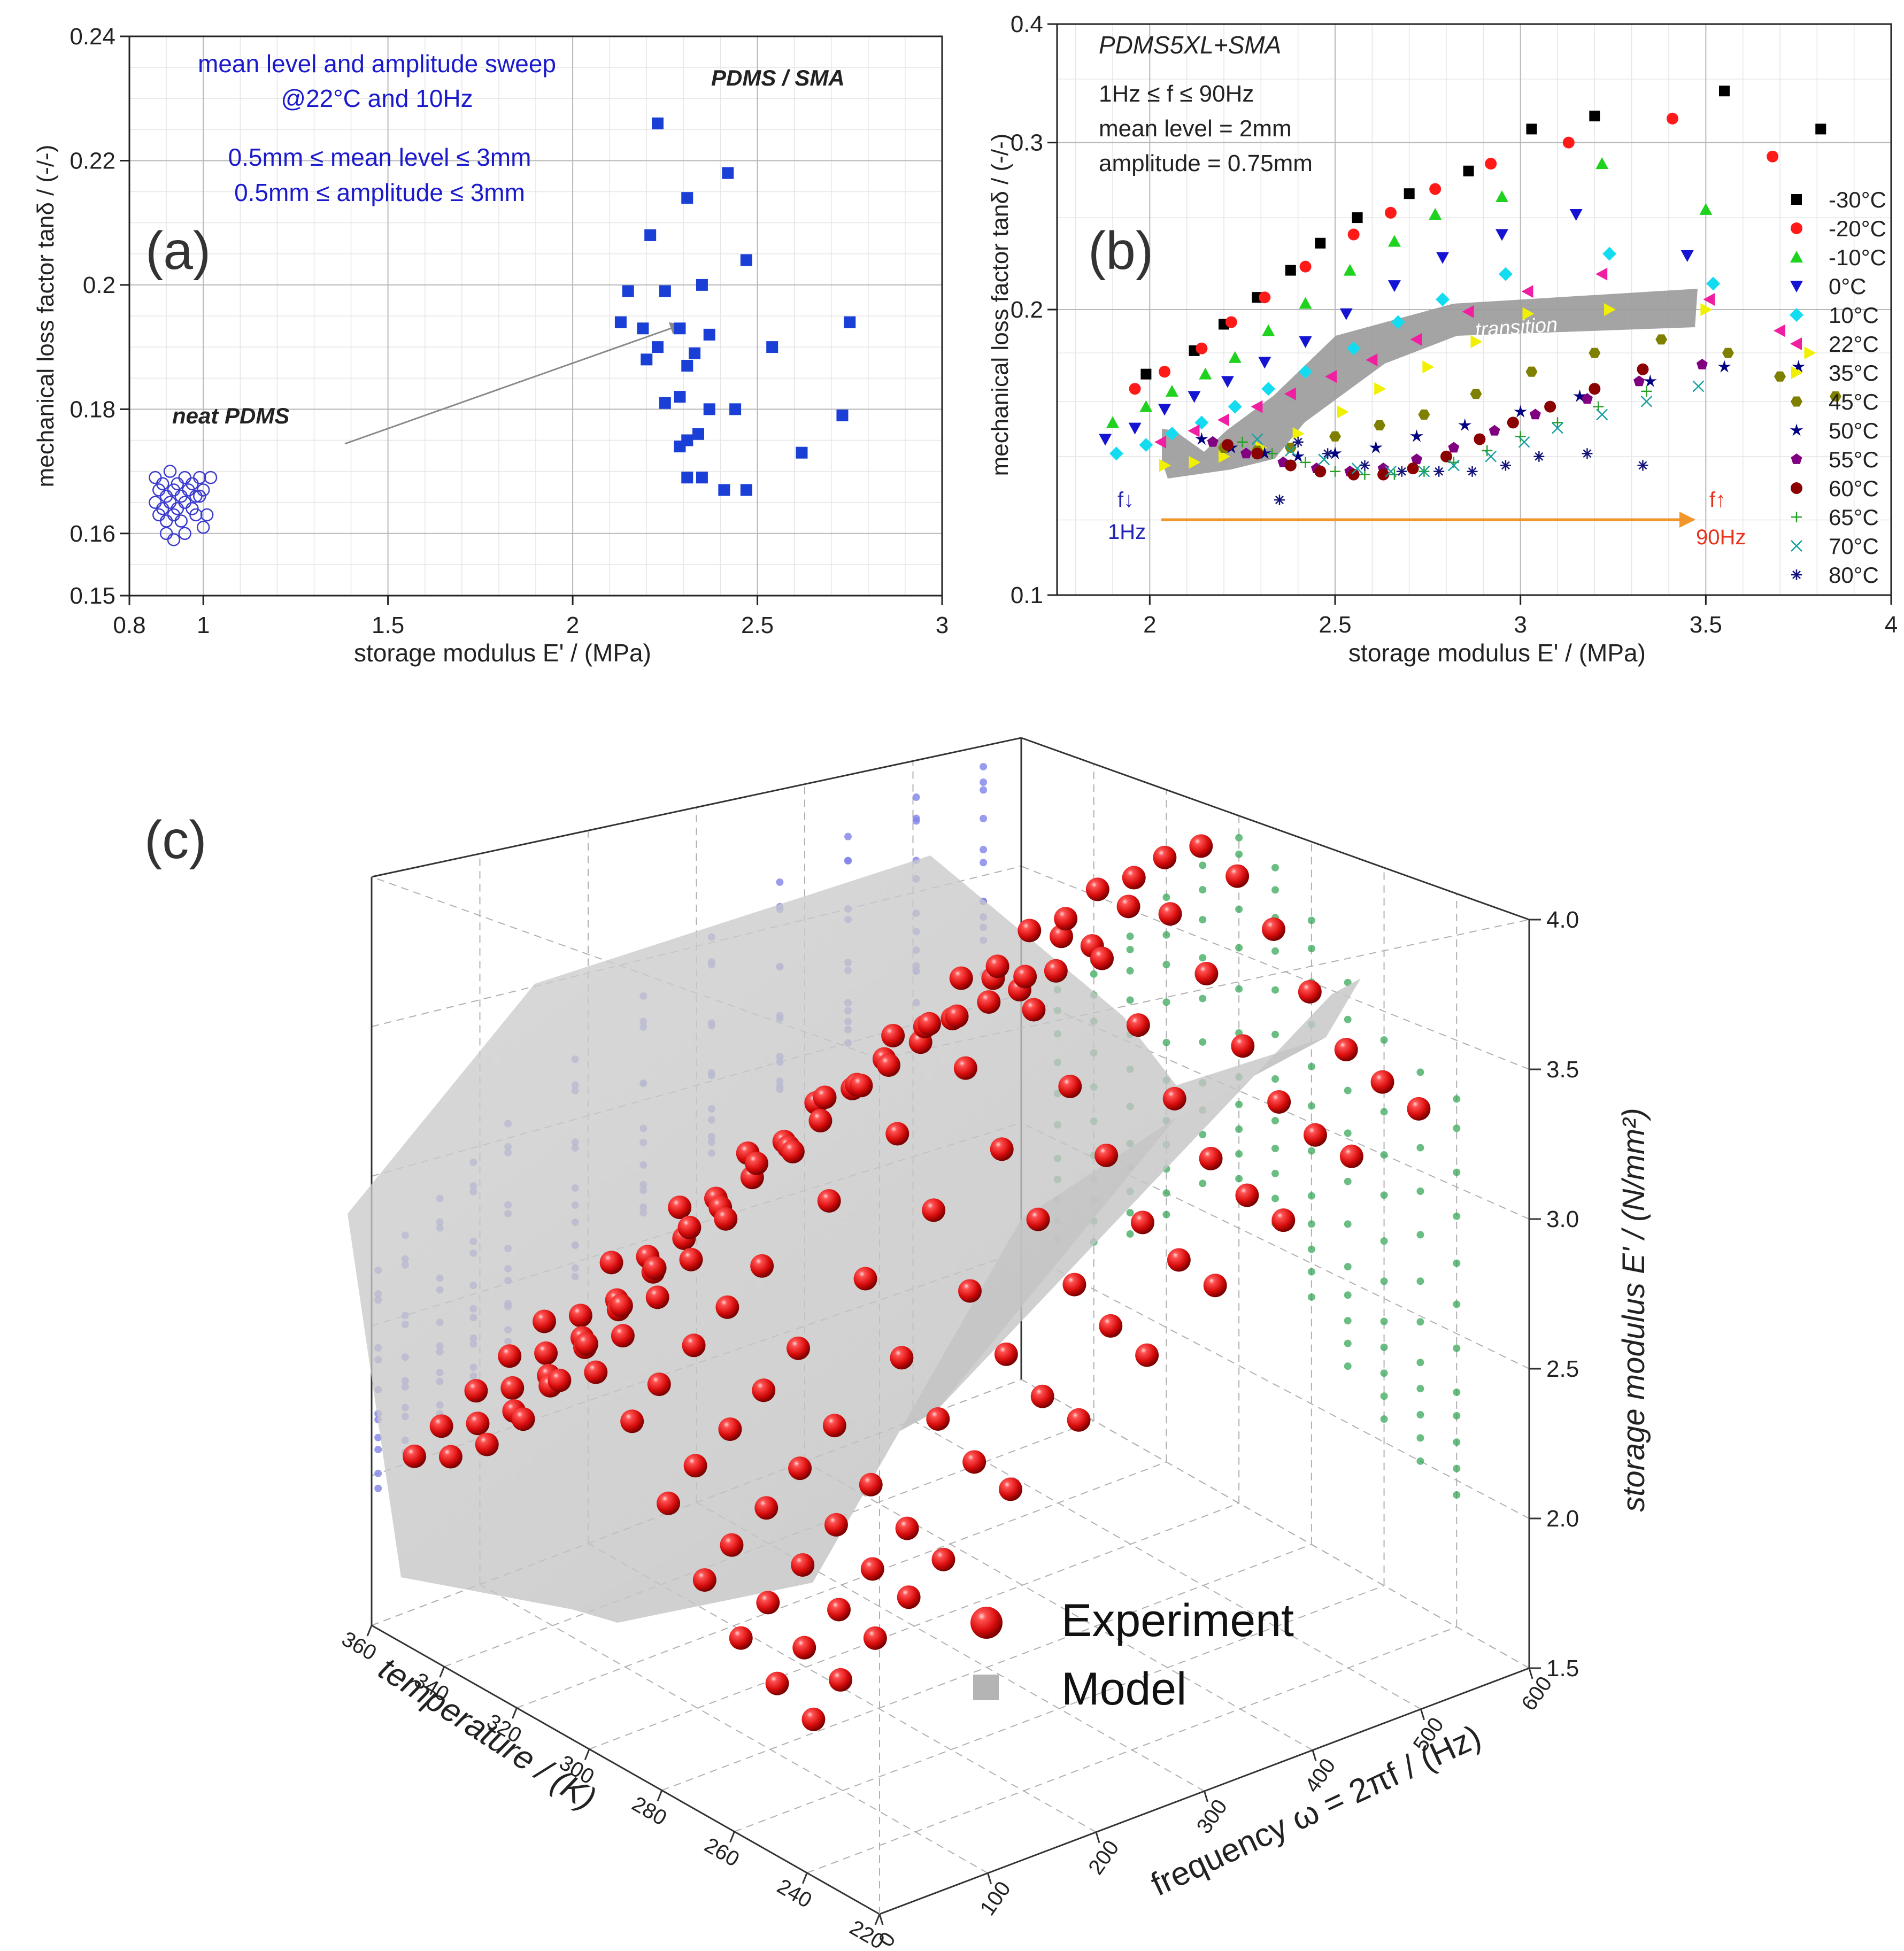 The height and width of the screenshot is (1951, 1904). Describe the element at coordinates (1027, 143) in the screenshot. I see `y-tick-label: 0.3` at that location.